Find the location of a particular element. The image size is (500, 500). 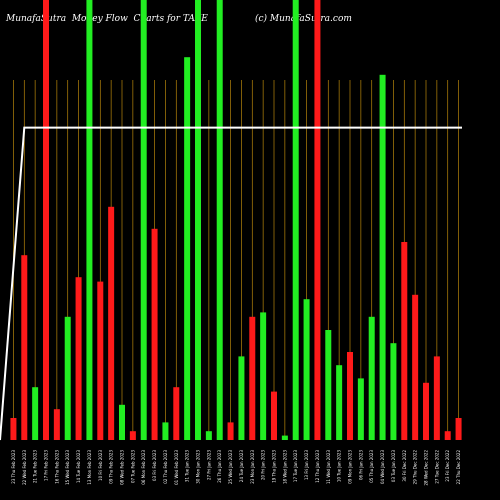

x-tick-label: 19 Thu Jan 2023 is located at coordinates (274, 466).